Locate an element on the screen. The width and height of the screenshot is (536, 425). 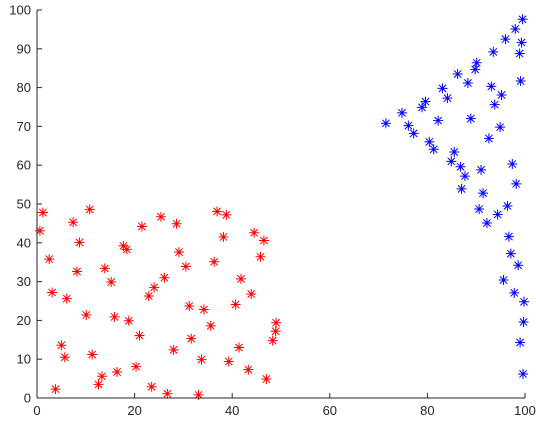
y-tick-label: 50 is located at coordinates (24, 204).